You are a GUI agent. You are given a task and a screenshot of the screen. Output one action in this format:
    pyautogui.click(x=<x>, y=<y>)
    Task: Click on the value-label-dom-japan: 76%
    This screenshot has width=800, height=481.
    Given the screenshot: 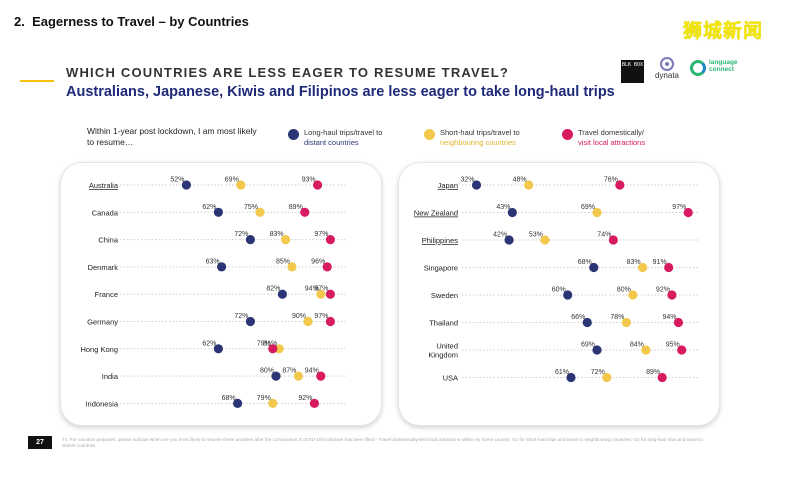 What is the action you would take?
    pyautogui.click(x=611, y=180)
    